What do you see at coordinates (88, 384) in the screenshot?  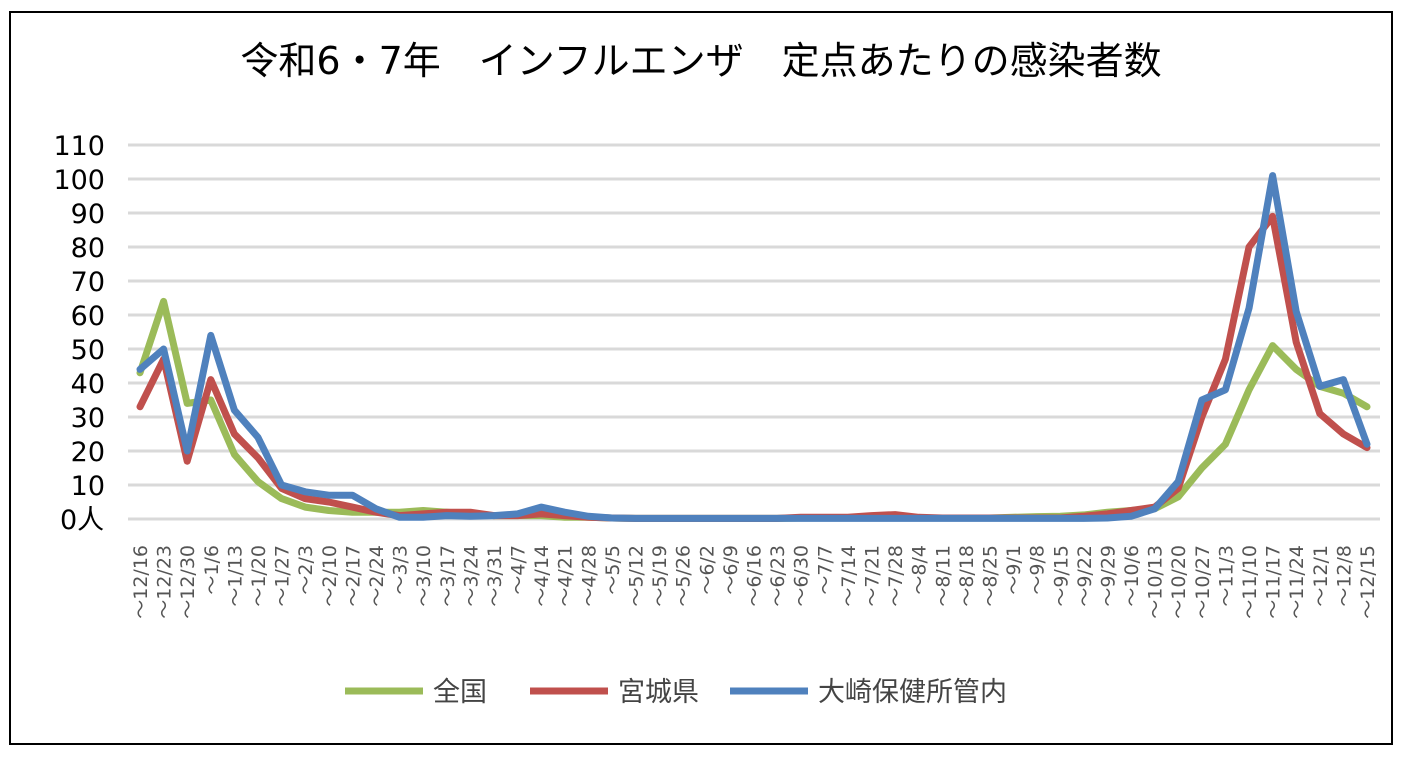 I see `y-tick-label: 40` at bounding box center [88, 384].